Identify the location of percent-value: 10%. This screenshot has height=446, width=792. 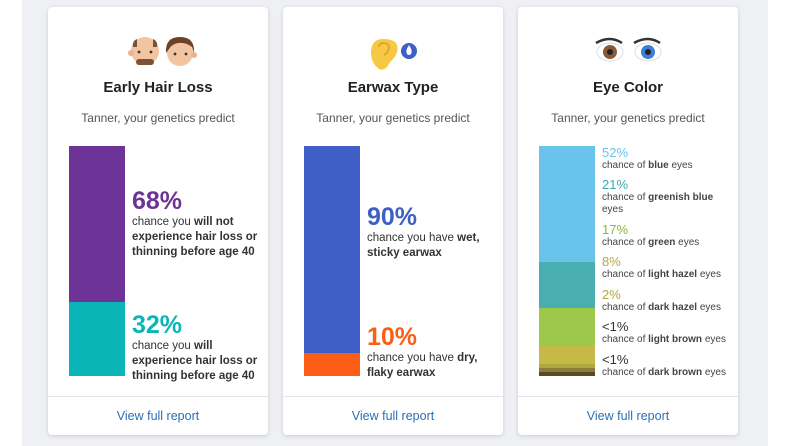
(392, 337).